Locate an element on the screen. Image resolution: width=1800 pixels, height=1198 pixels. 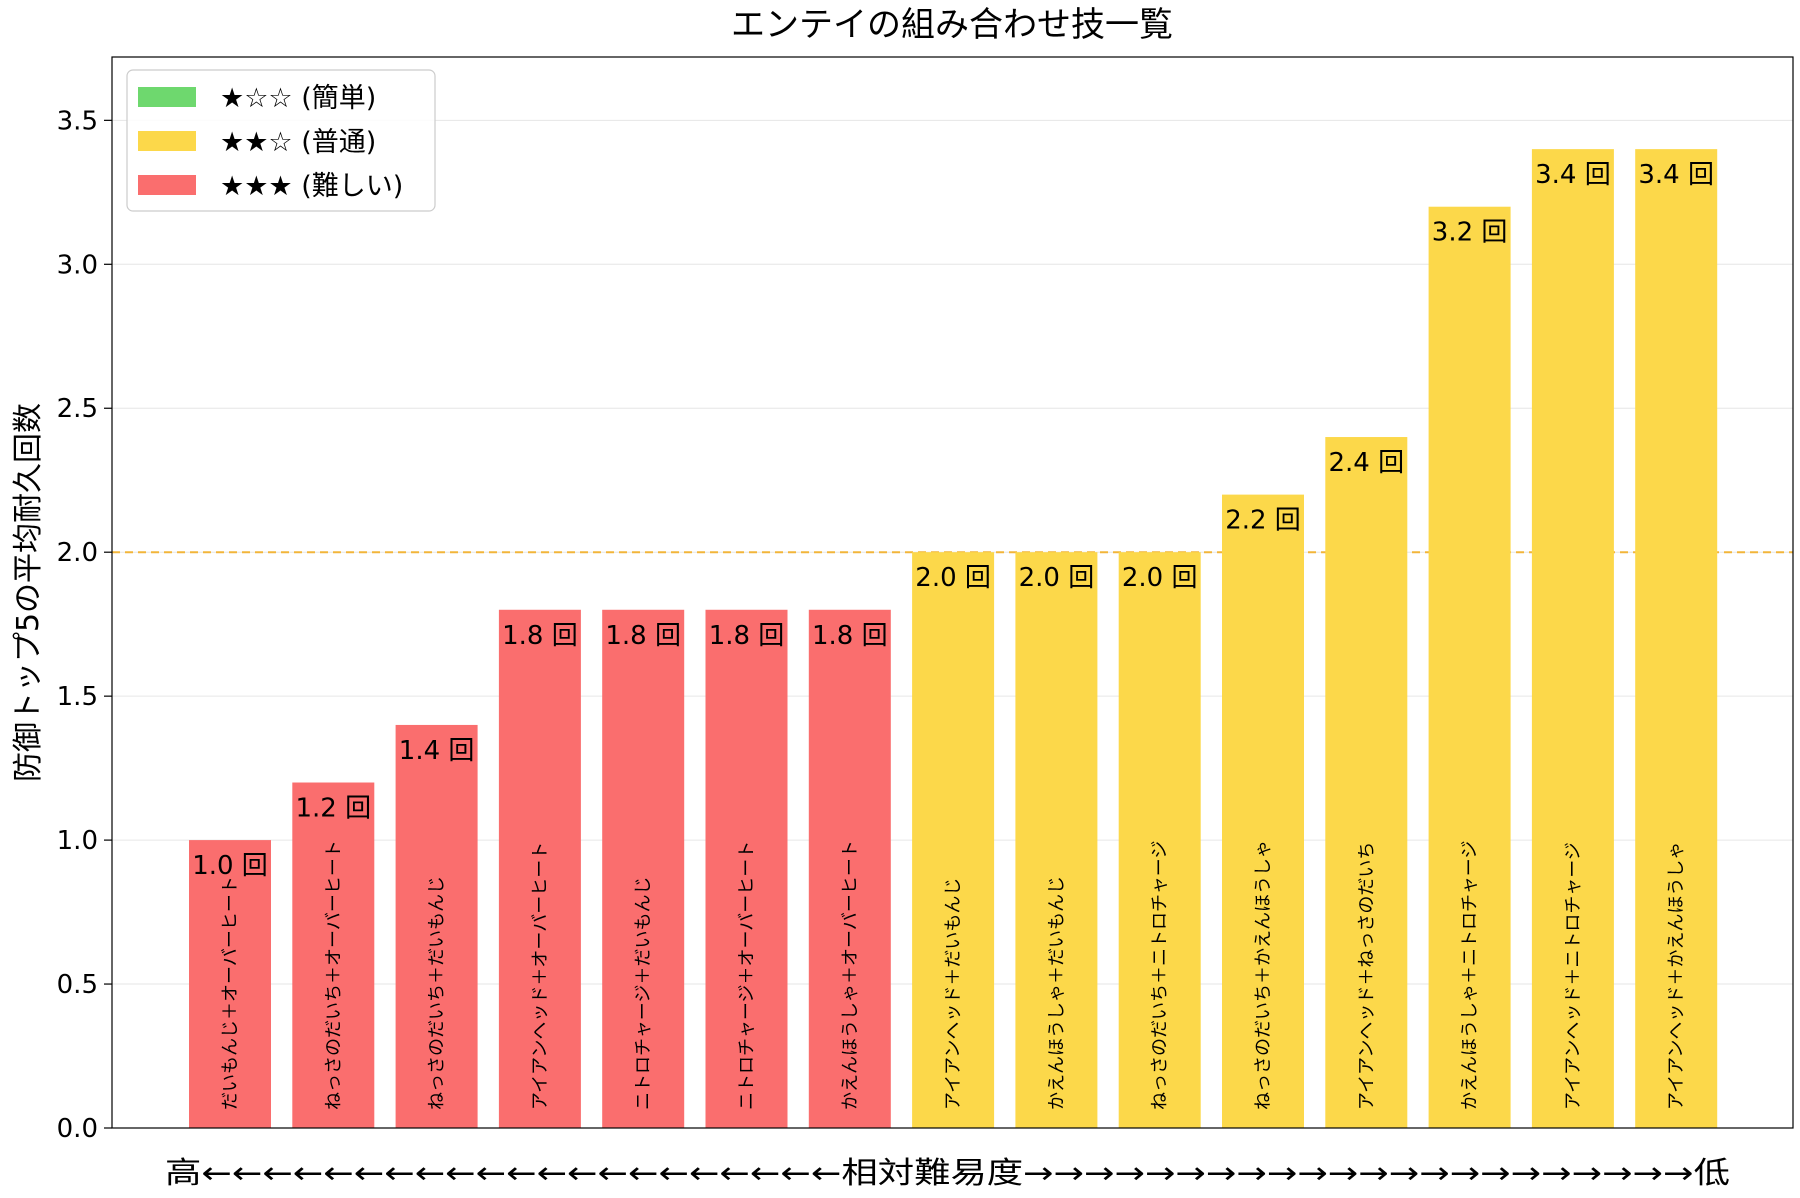
bar-category-label: アイアンヘッド＋ニトロチャージ is located at coordinates (1573, 976).